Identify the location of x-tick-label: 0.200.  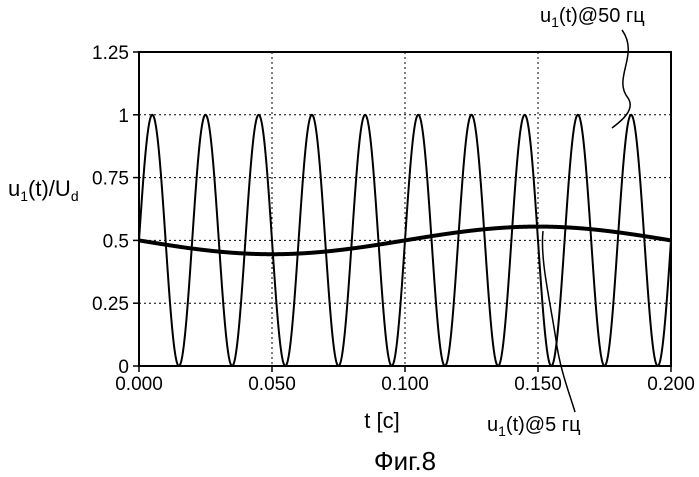
(671, 384).